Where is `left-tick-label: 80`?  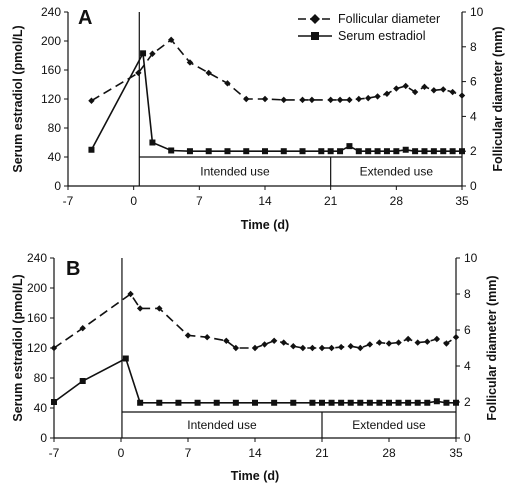 left-tick-label: 80 is located at coordinates (55, 128).